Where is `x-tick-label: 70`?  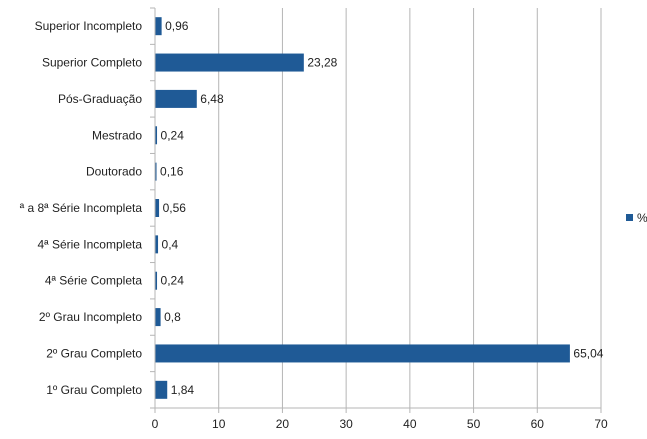 x-tick-label: 70 is located at coordinates (601, 424).